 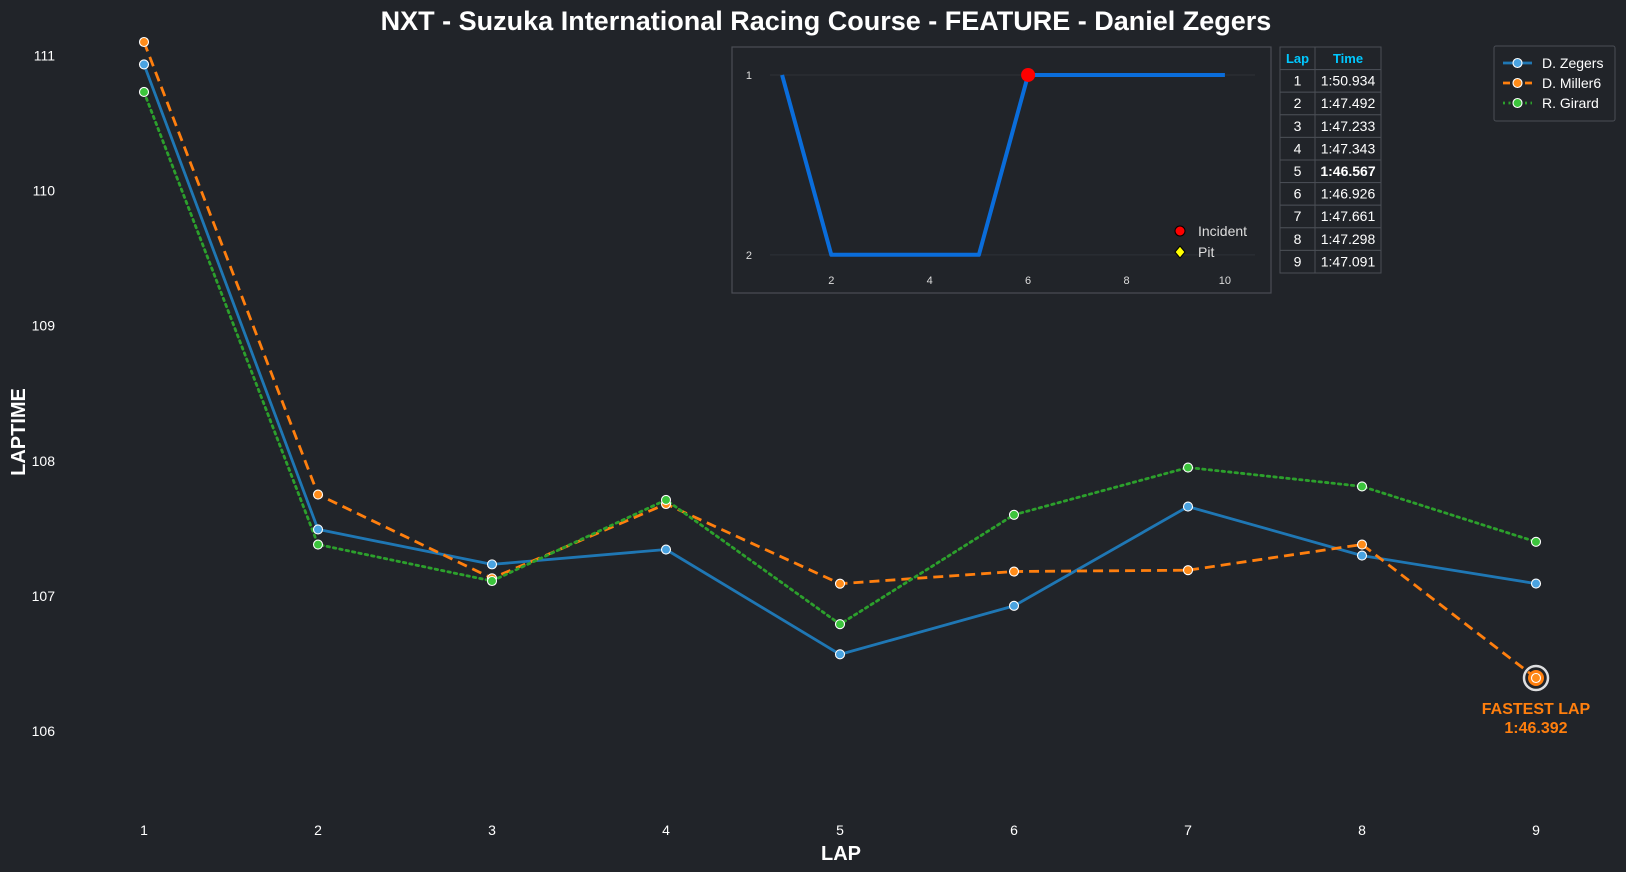 I want to click on table-header-cell: Lap, so click(x=1297, y=58).